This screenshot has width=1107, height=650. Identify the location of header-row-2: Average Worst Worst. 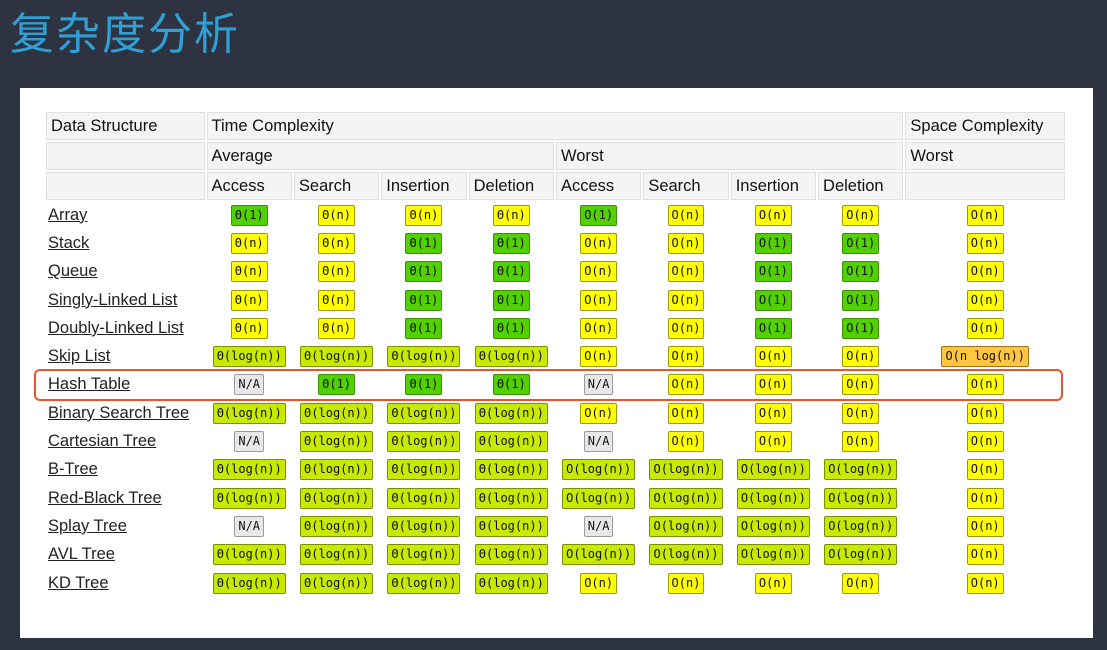
(555, 156).